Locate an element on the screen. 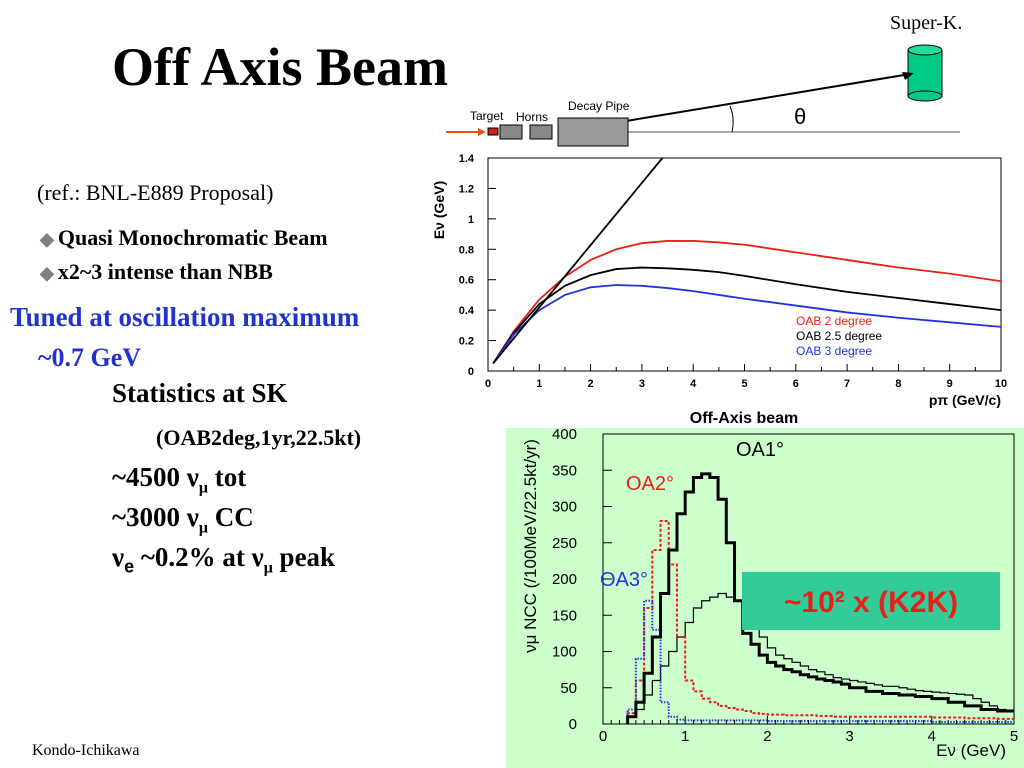  bullet-quasi-mono: ◆ Quasi Monochromatic Beam is located at coordinates (184, 238).